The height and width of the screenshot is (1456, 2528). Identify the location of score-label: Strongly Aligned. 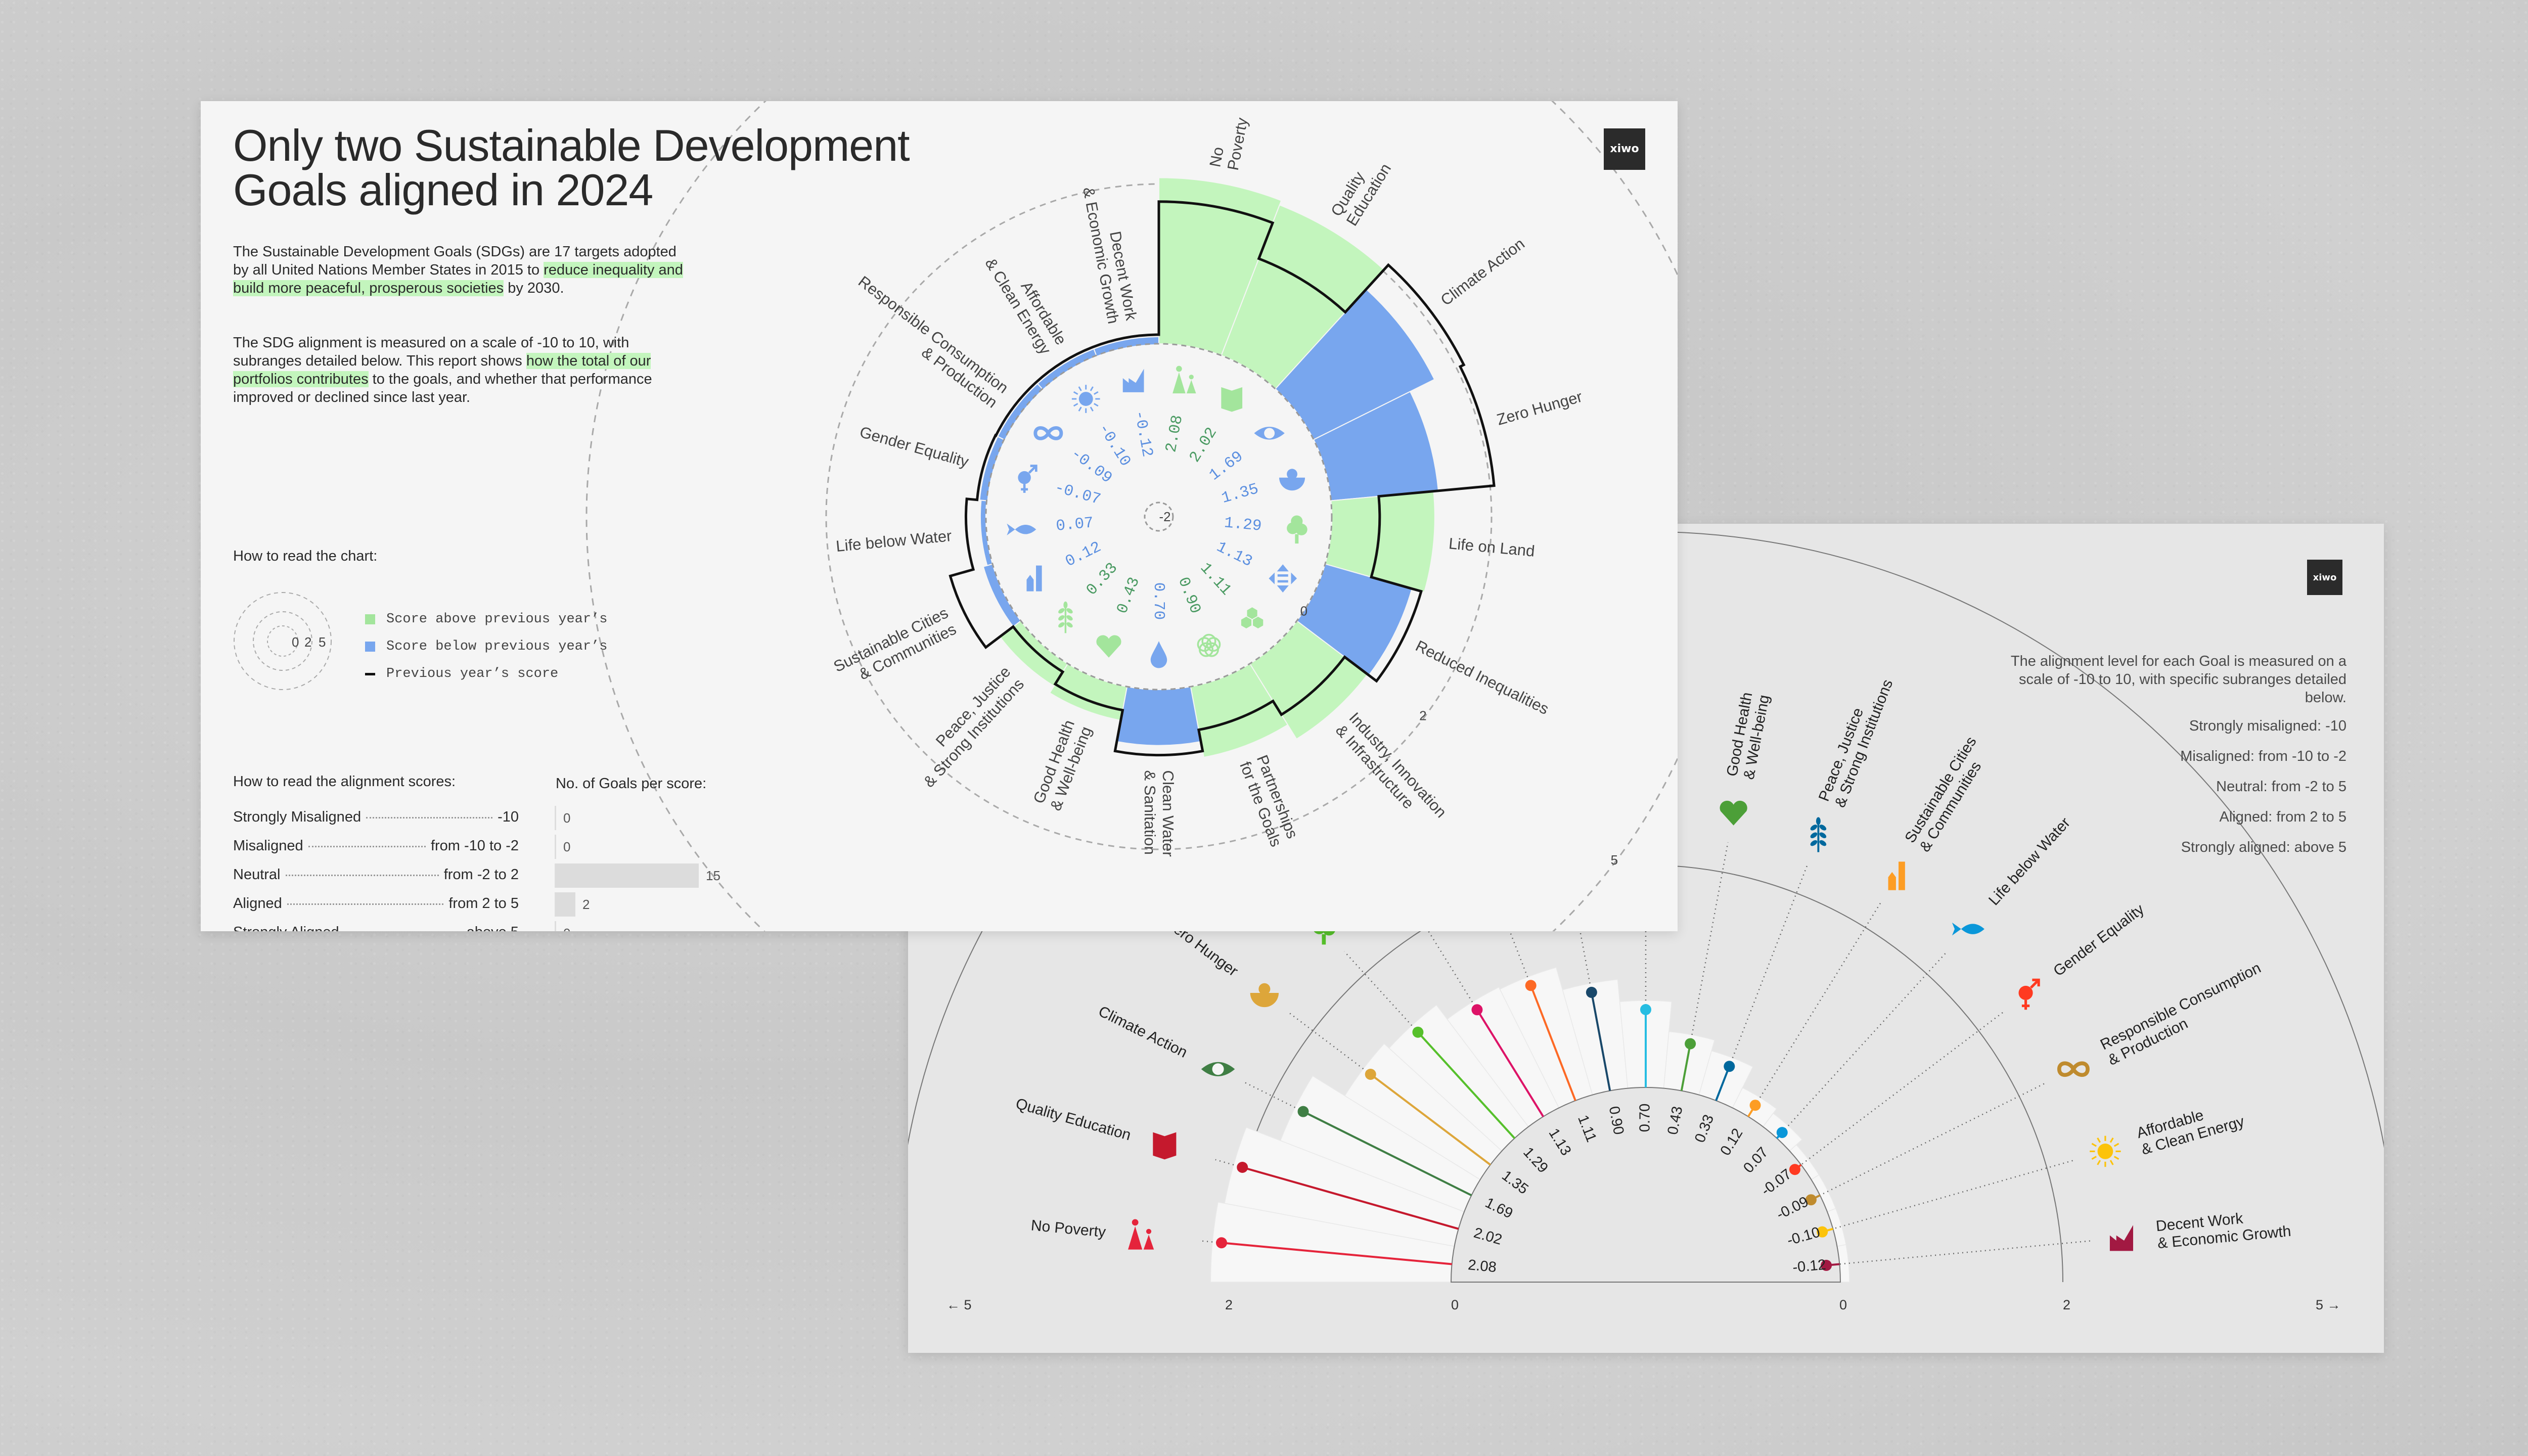
(286, 927).